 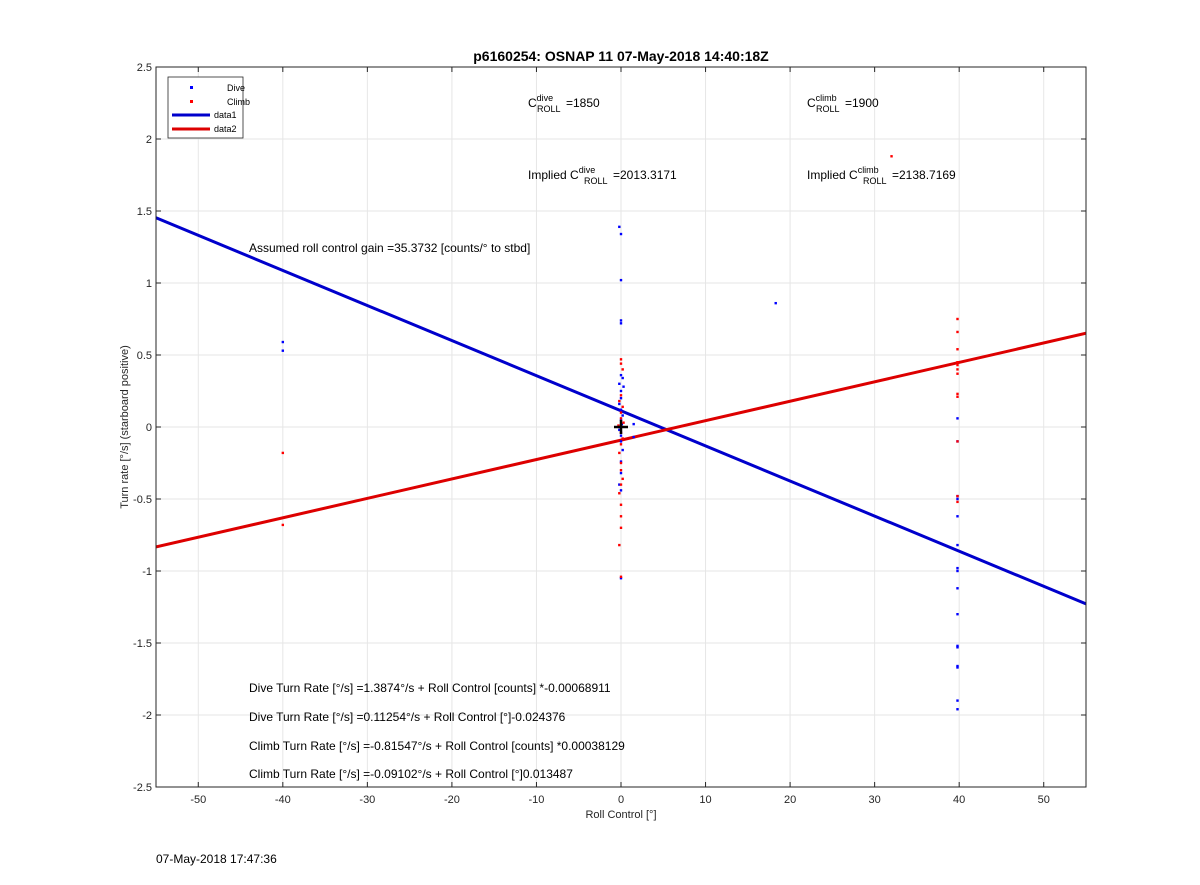 I want to click on implied-climb-prefix: Implied C, so click(x=832, y=175).